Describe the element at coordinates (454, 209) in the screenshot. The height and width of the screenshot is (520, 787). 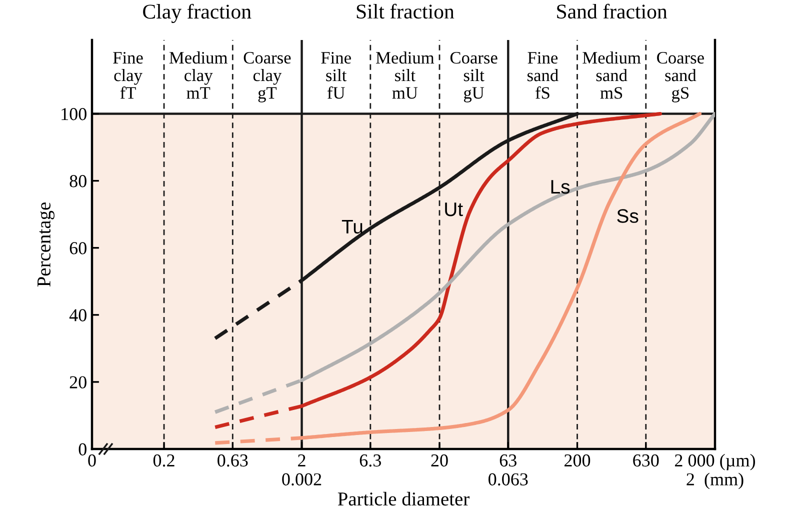
I see `annotation: Ut` at that location.